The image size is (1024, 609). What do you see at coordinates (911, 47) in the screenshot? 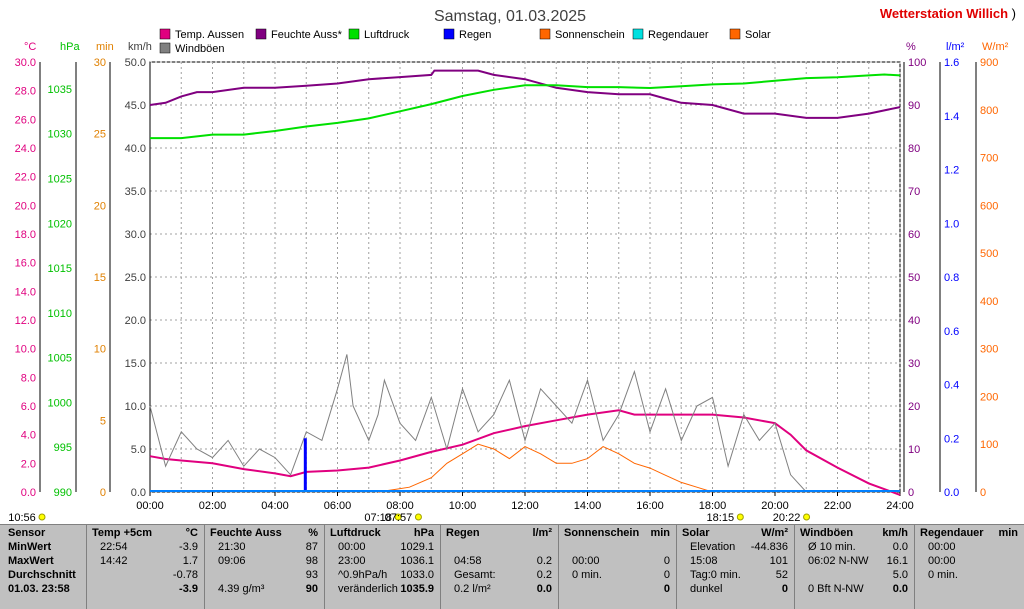
I see `axis-unit-humidity: %` at bounding box center [911, 47].